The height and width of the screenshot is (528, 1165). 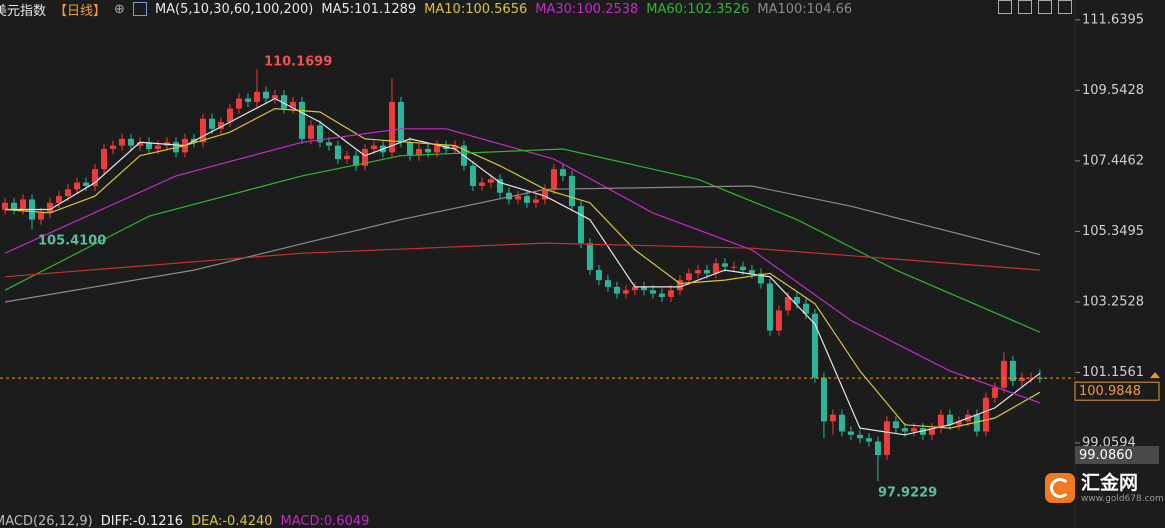 What do you see at coordinates (139, 9) in the screenshot?
I see `settings-icon` at bounding box center [139, 9].